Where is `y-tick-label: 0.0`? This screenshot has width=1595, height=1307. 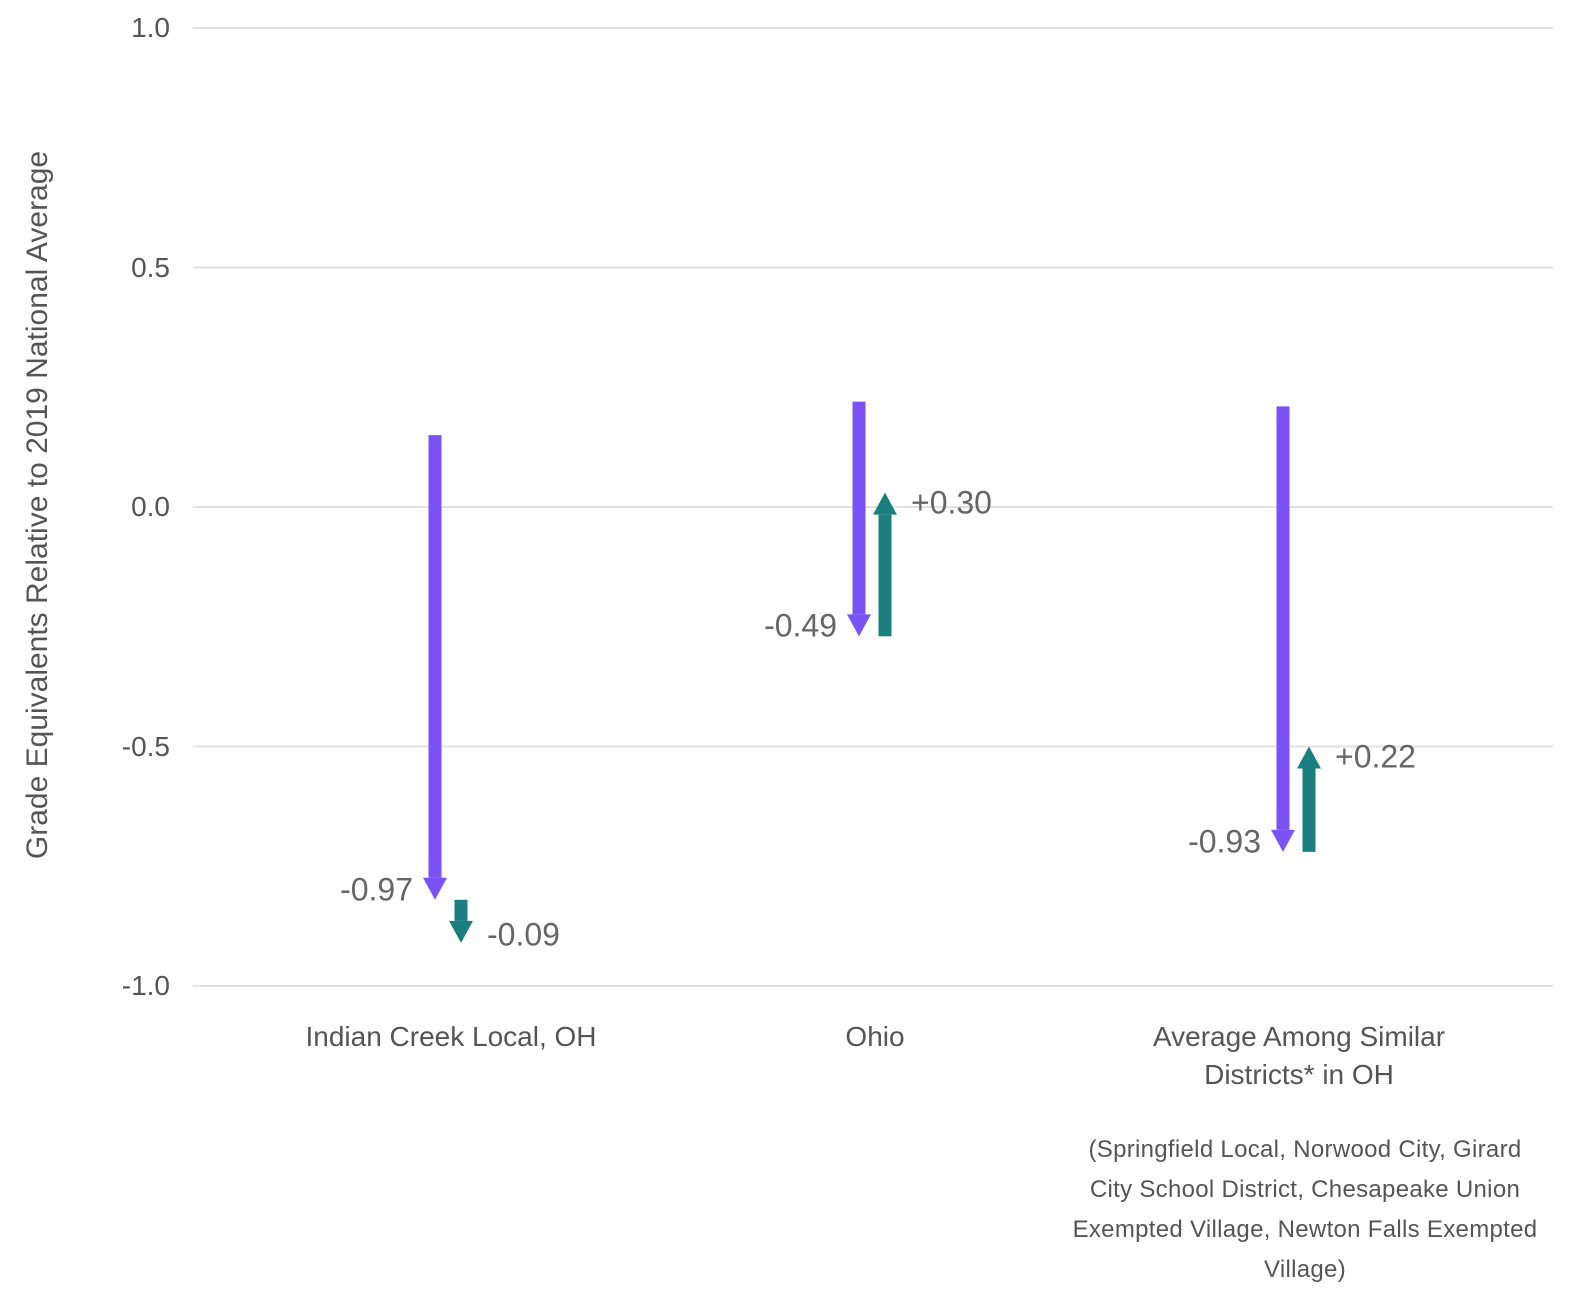 y-tick-label: 0.0 is located at coordinates (150, 506).